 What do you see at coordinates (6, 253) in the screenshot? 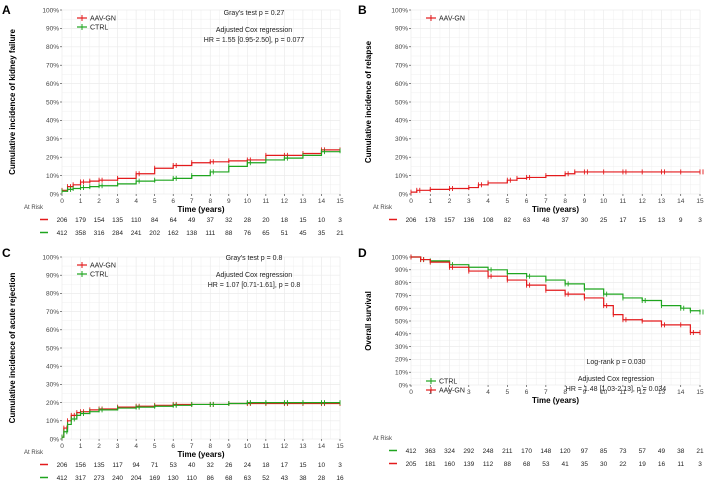
I see `panel-label: C` at bounding box center [6, 253].